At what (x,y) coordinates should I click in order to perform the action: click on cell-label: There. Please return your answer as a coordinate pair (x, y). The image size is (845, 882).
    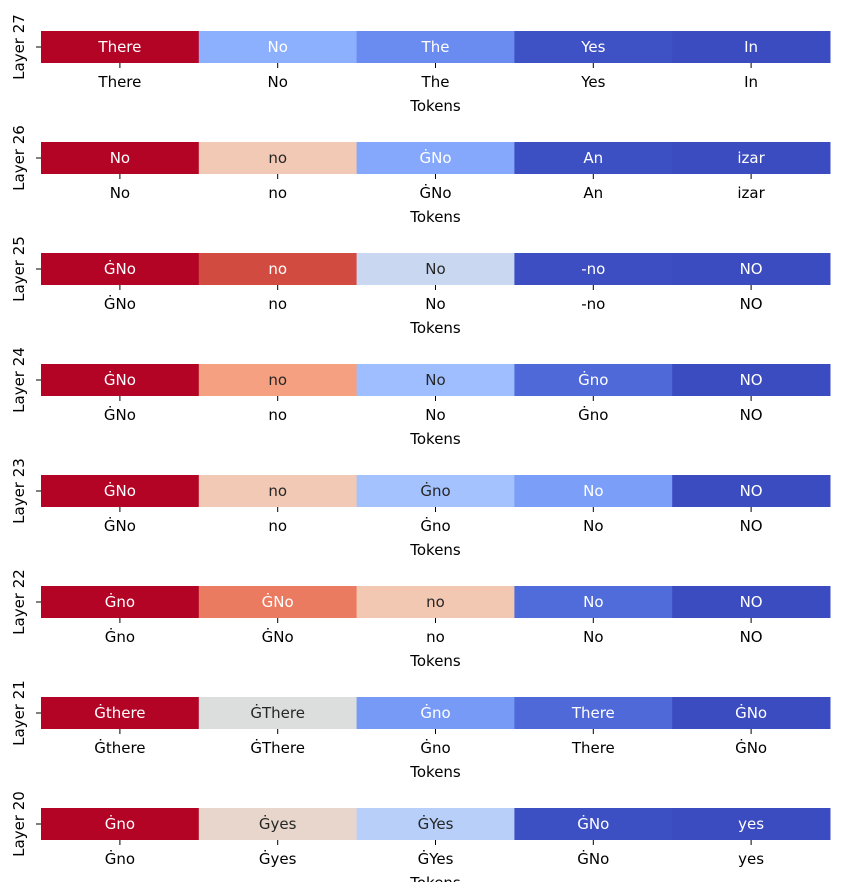
    Looking at the image, I should click on (119, 47).